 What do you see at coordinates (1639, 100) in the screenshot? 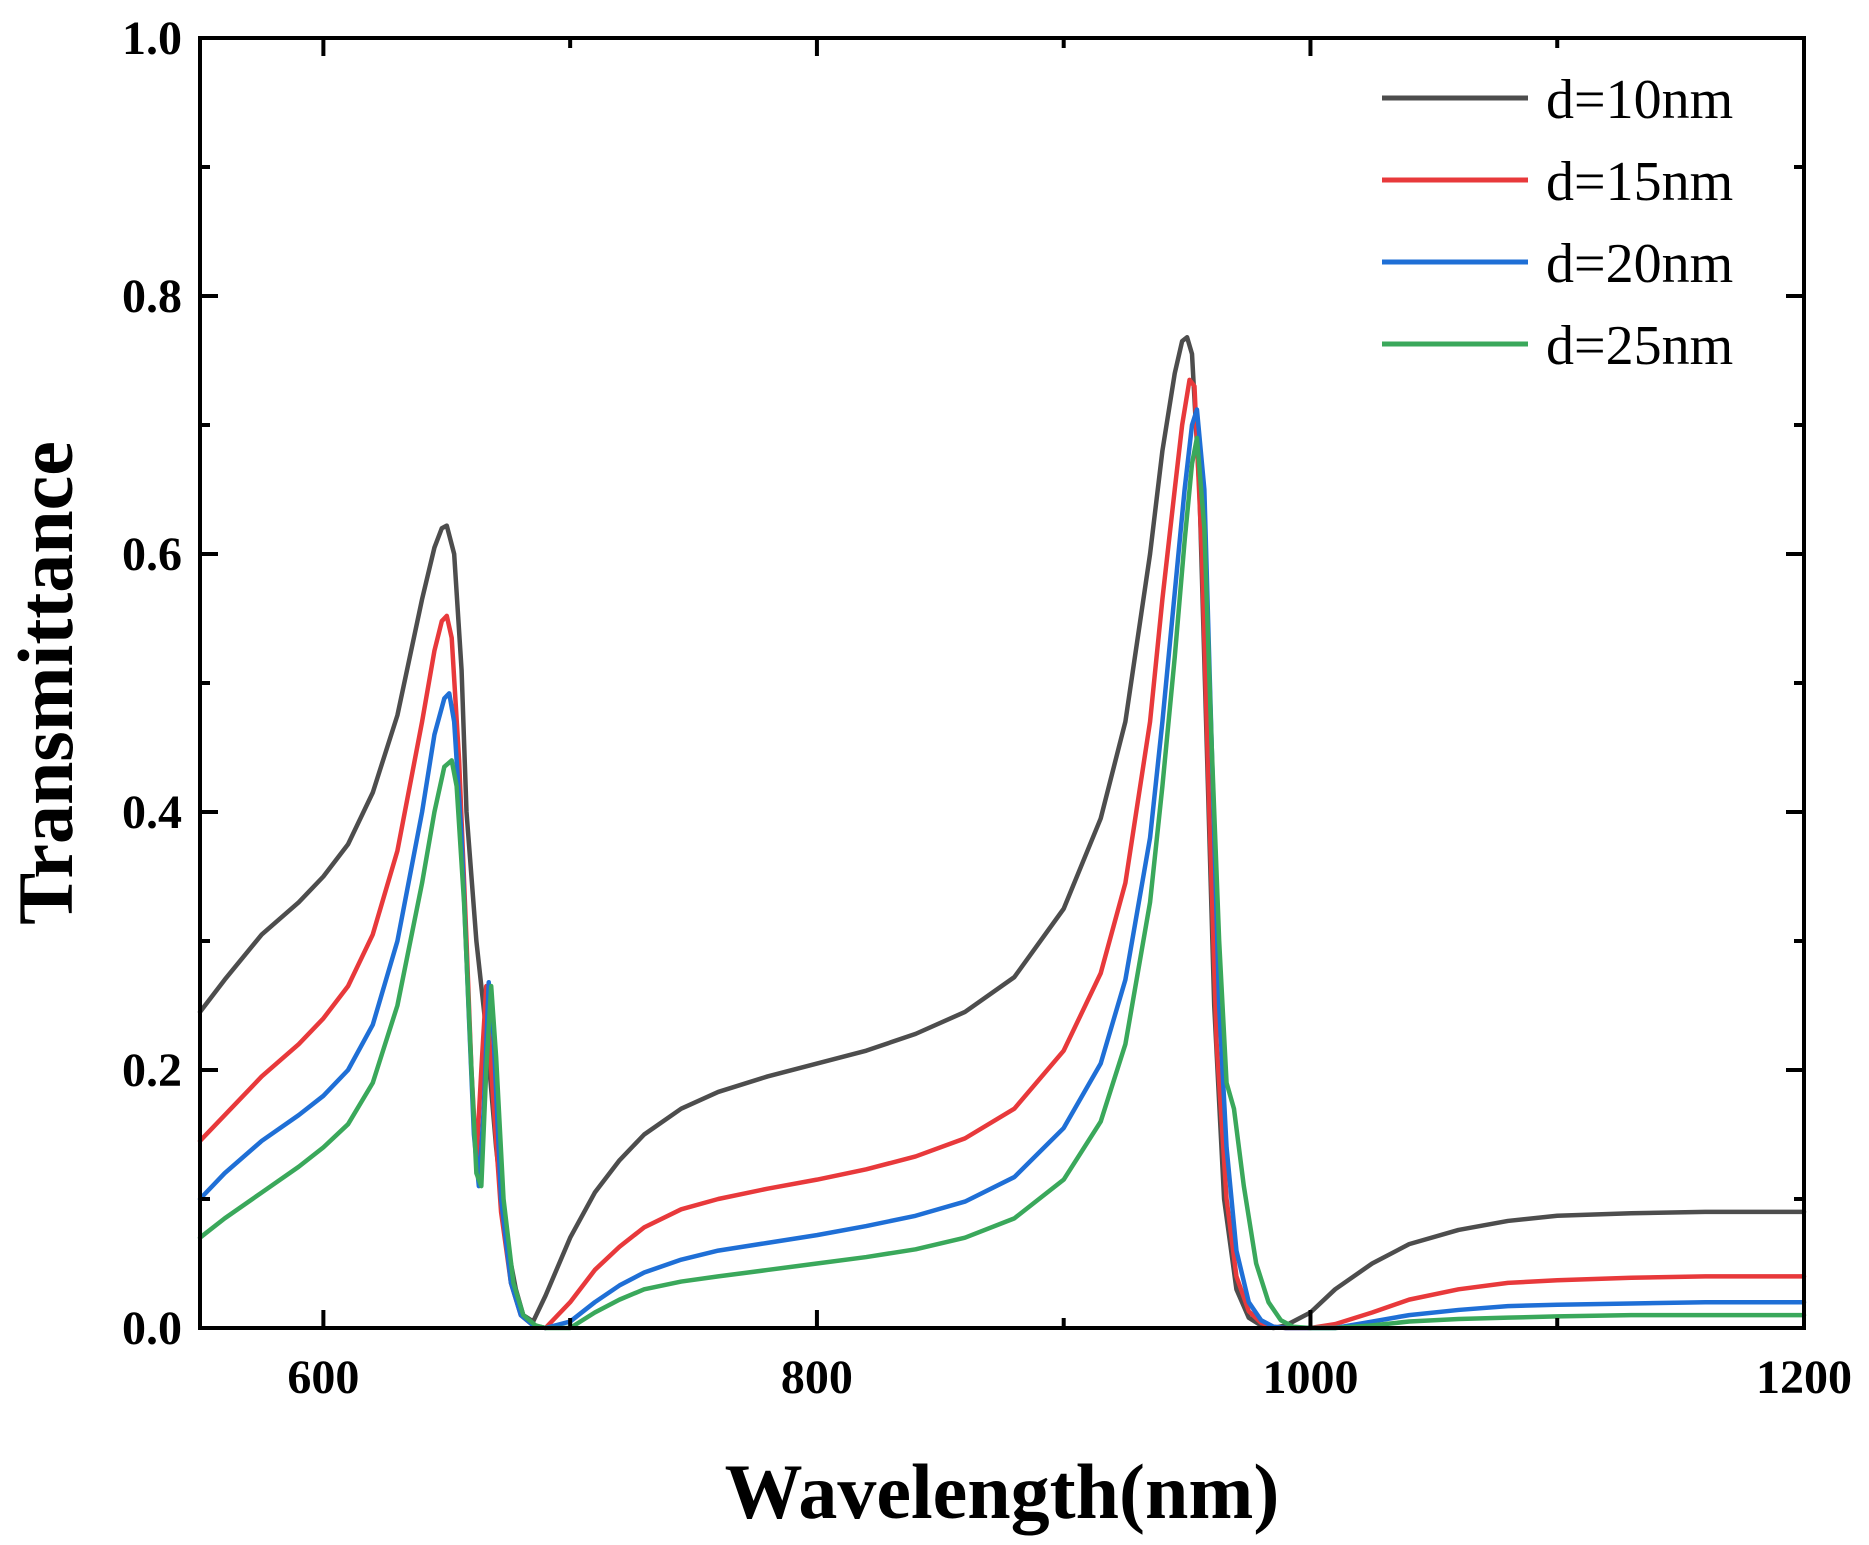
I see `legend-label: d=10nm` at bounding box center [1639, 100].